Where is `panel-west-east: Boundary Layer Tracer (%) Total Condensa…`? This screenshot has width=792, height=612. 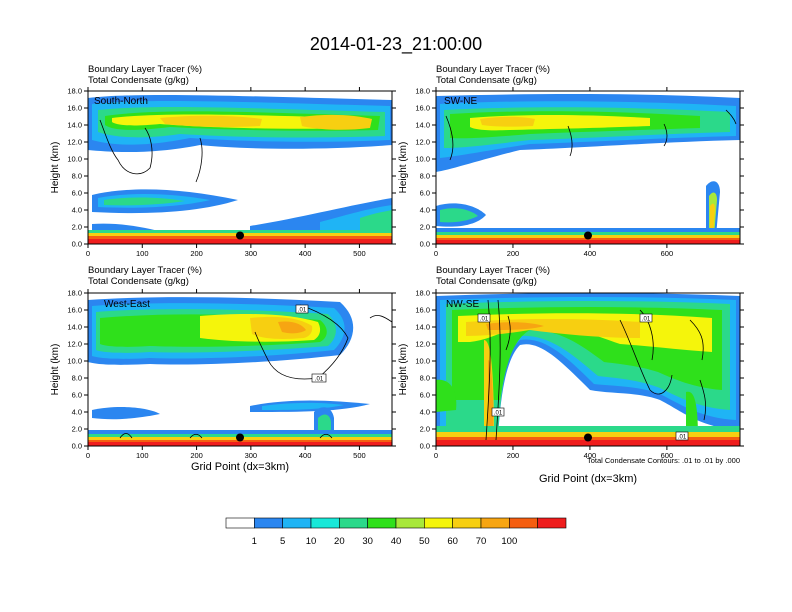
panel-west-east: Boundary Layer Tracer (%) Total Condensa… is located at coordinates (223, 369).